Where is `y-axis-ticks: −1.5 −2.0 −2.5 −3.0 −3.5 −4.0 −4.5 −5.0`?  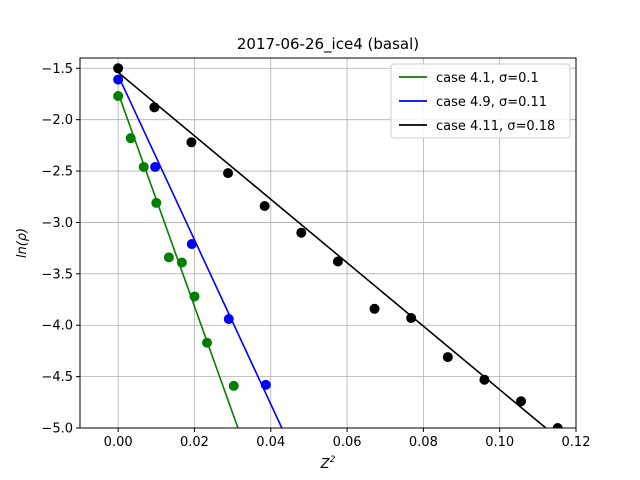 y-axis-ticks: −1.5 −2.0 −2.5 −3.0 −3.5 −4.0 −4.5 −5.0 is located at coordinates (60, 249).